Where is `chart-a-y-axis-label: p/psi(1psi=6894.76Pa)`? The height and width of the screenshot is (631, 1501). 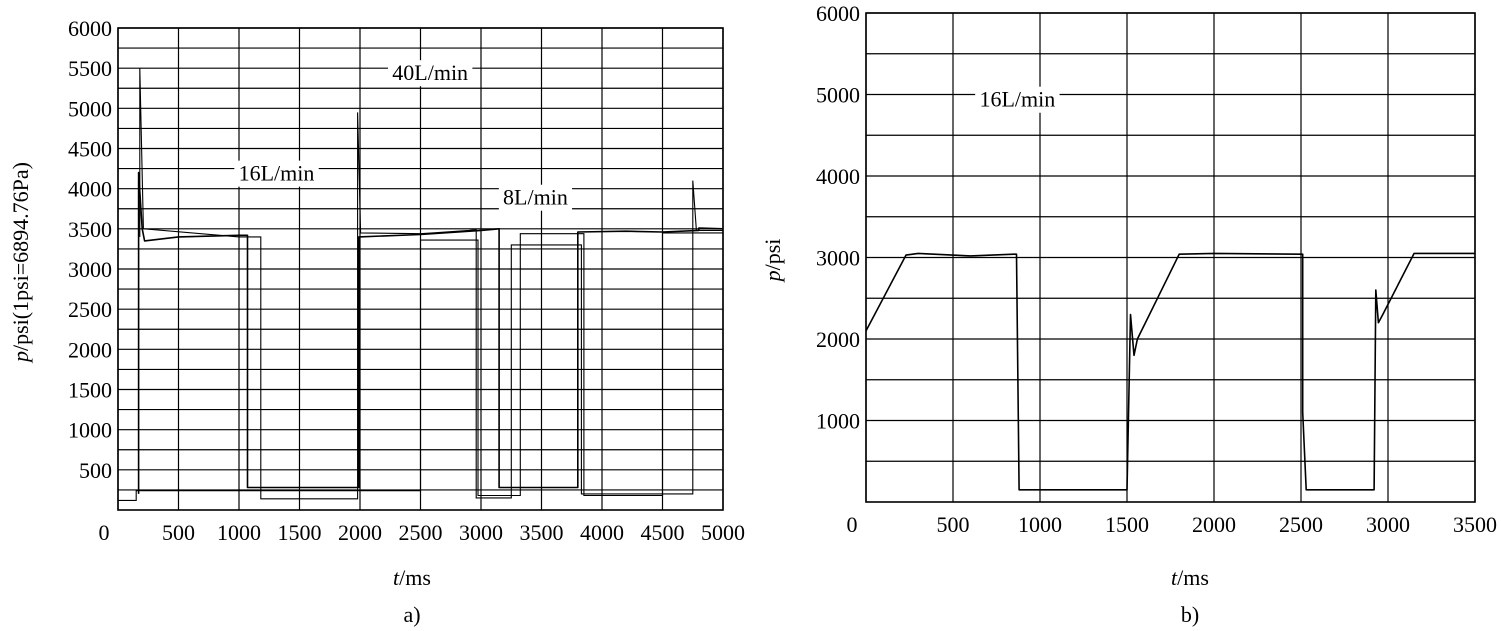
chart-a-y-axis-label: p/psi(1psi=6894.76Pa) is located at coordinates (20, 263).